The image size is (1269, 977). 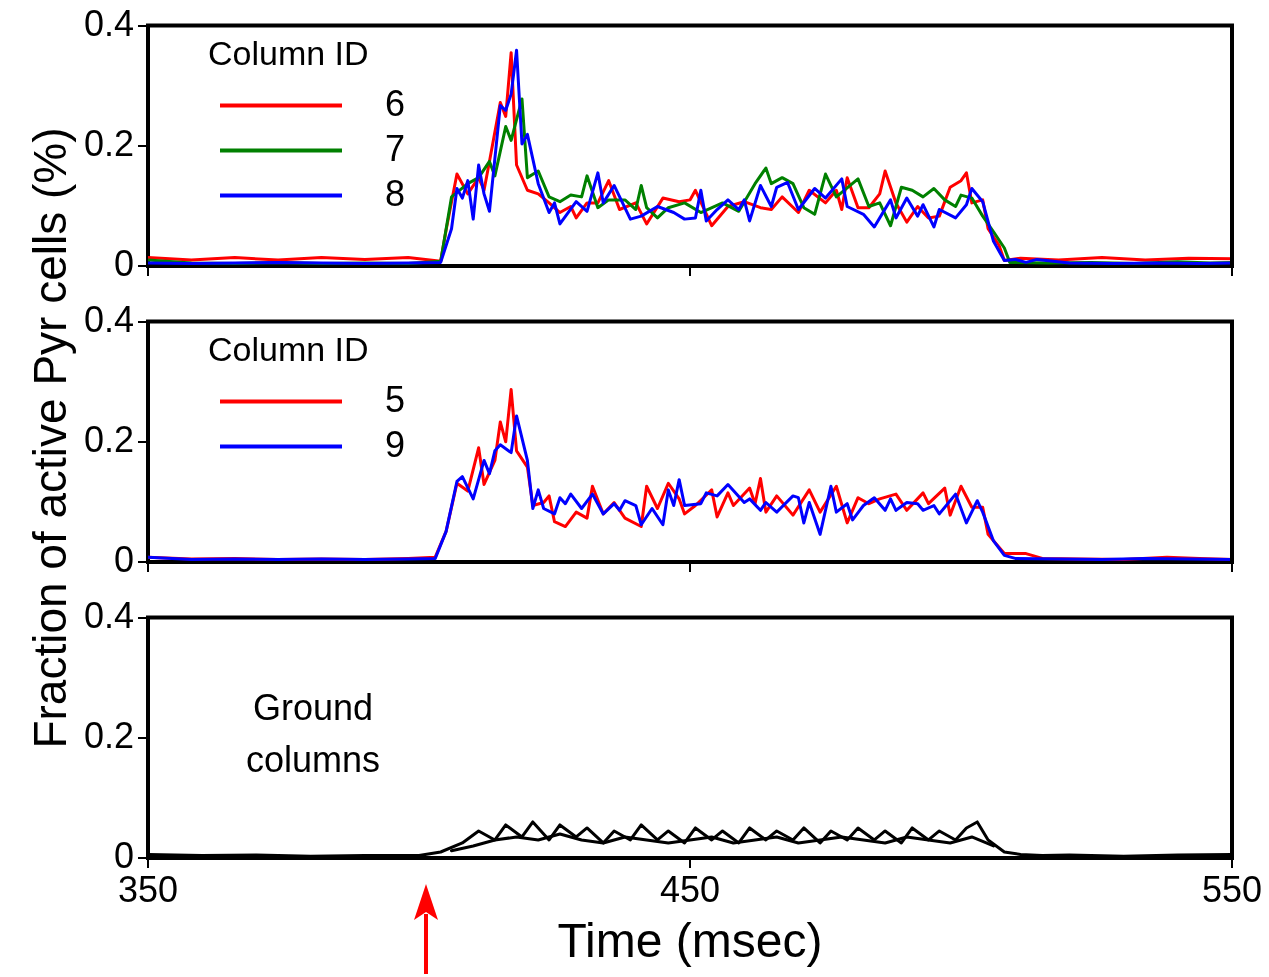 I want to click on legend-label: 7, so click(x=395, y=148).